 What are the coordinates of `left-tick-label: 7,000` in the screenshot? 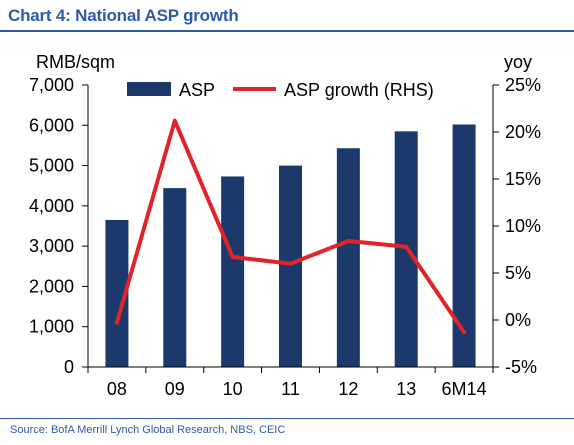 It's located at (51, 85).